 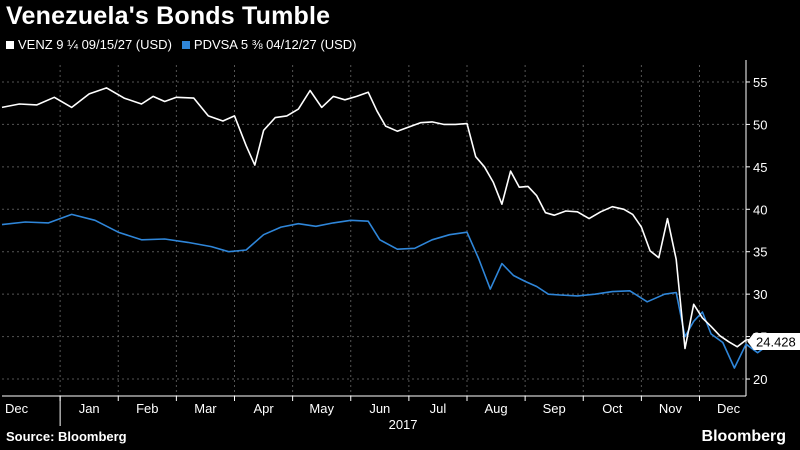 What do you see at coordinates (379, 408) in the screenshot?
I see `x-tick-label: Jun` at bounding box center [379, 408].